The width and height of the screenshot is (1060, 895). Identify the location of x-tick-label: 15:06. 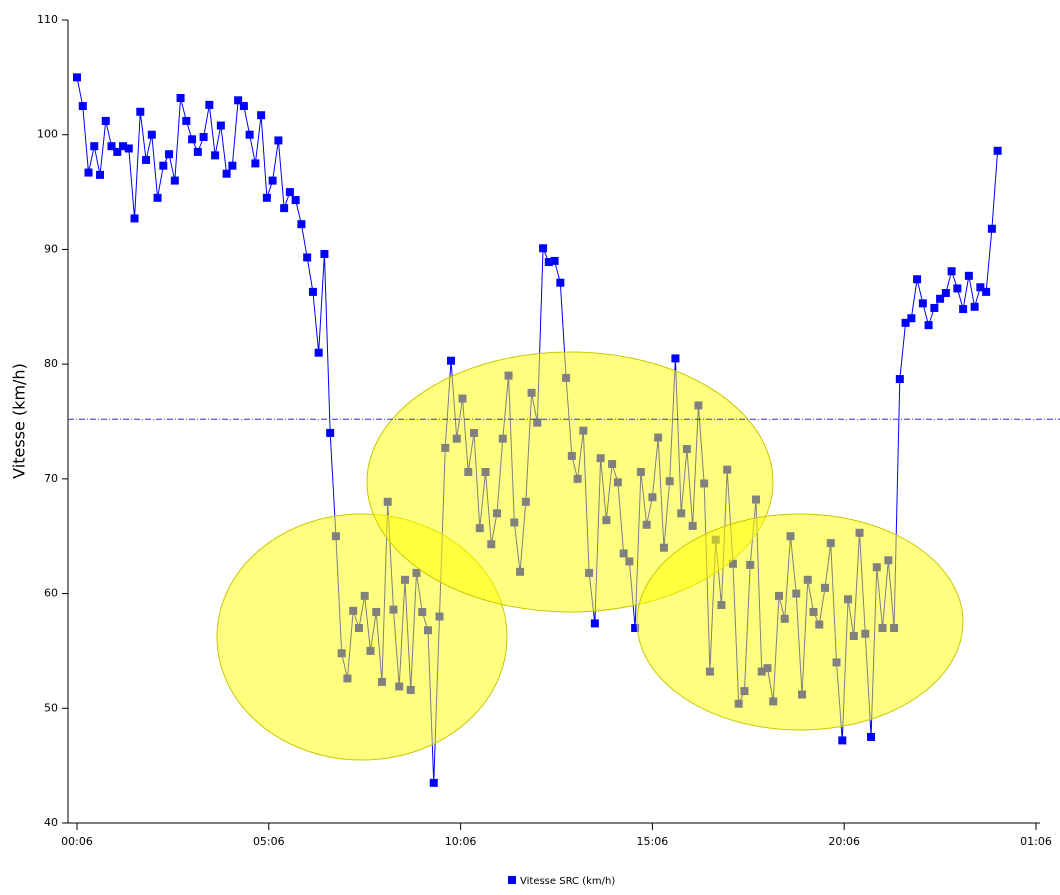
(653, 841).